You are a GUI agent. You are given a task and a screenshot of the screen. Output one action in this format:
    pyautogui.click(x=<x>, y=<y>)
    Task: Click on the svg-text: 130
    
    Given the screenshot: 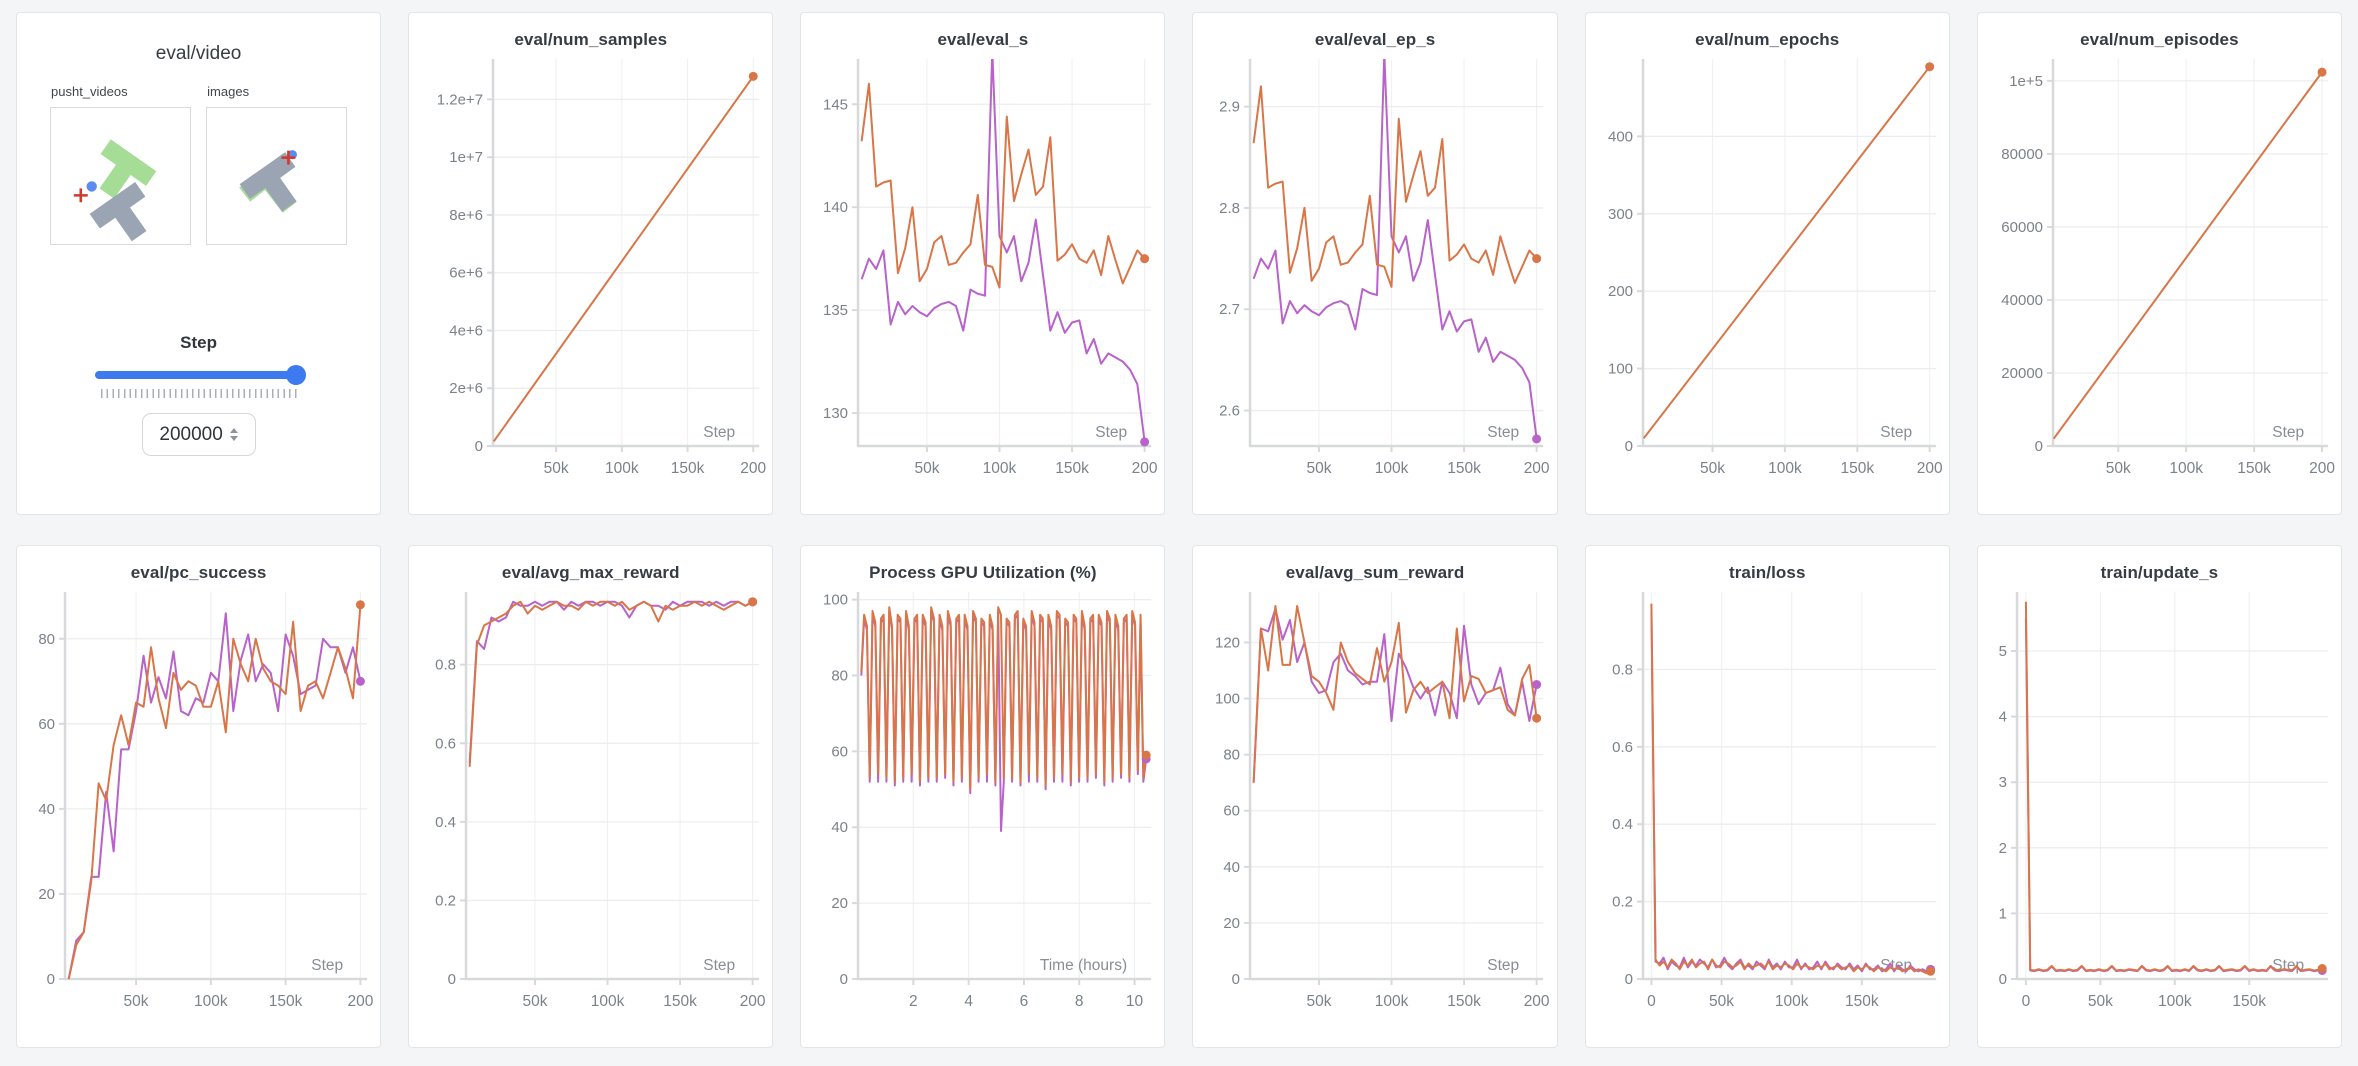 What is the action you would take?
    pyautogui.click(x=835, y=413)
    